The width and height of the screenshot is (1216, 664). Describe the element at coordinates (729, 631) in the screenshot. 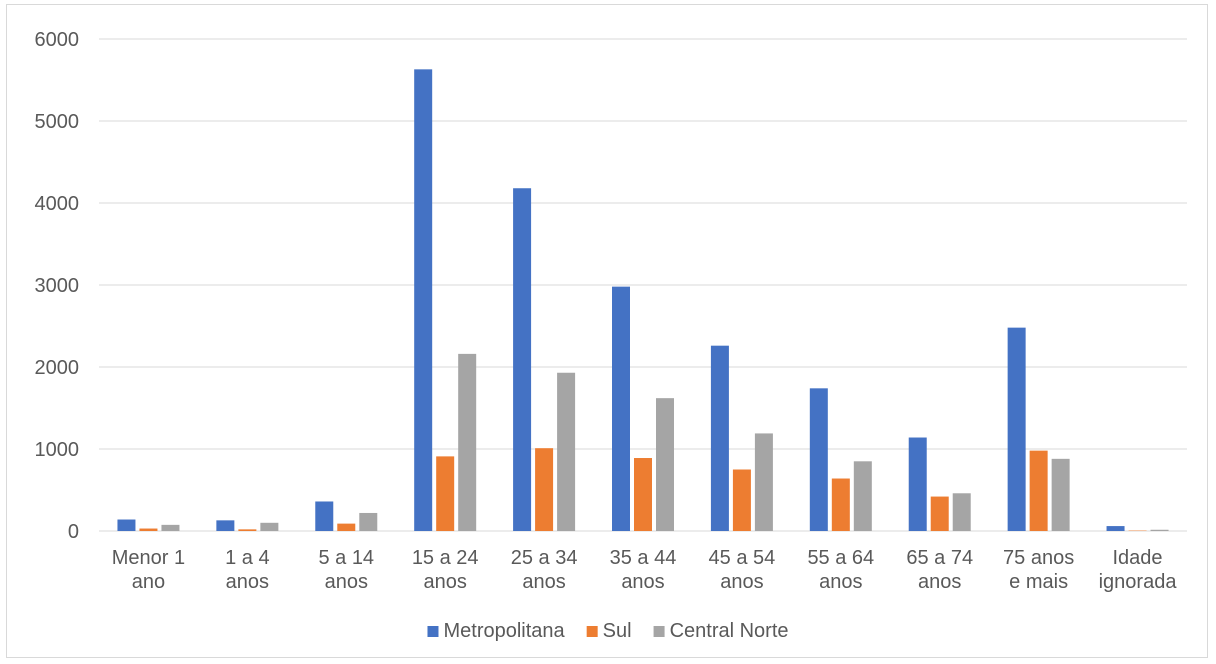

I see `legend-label: Central Norte` at that location.